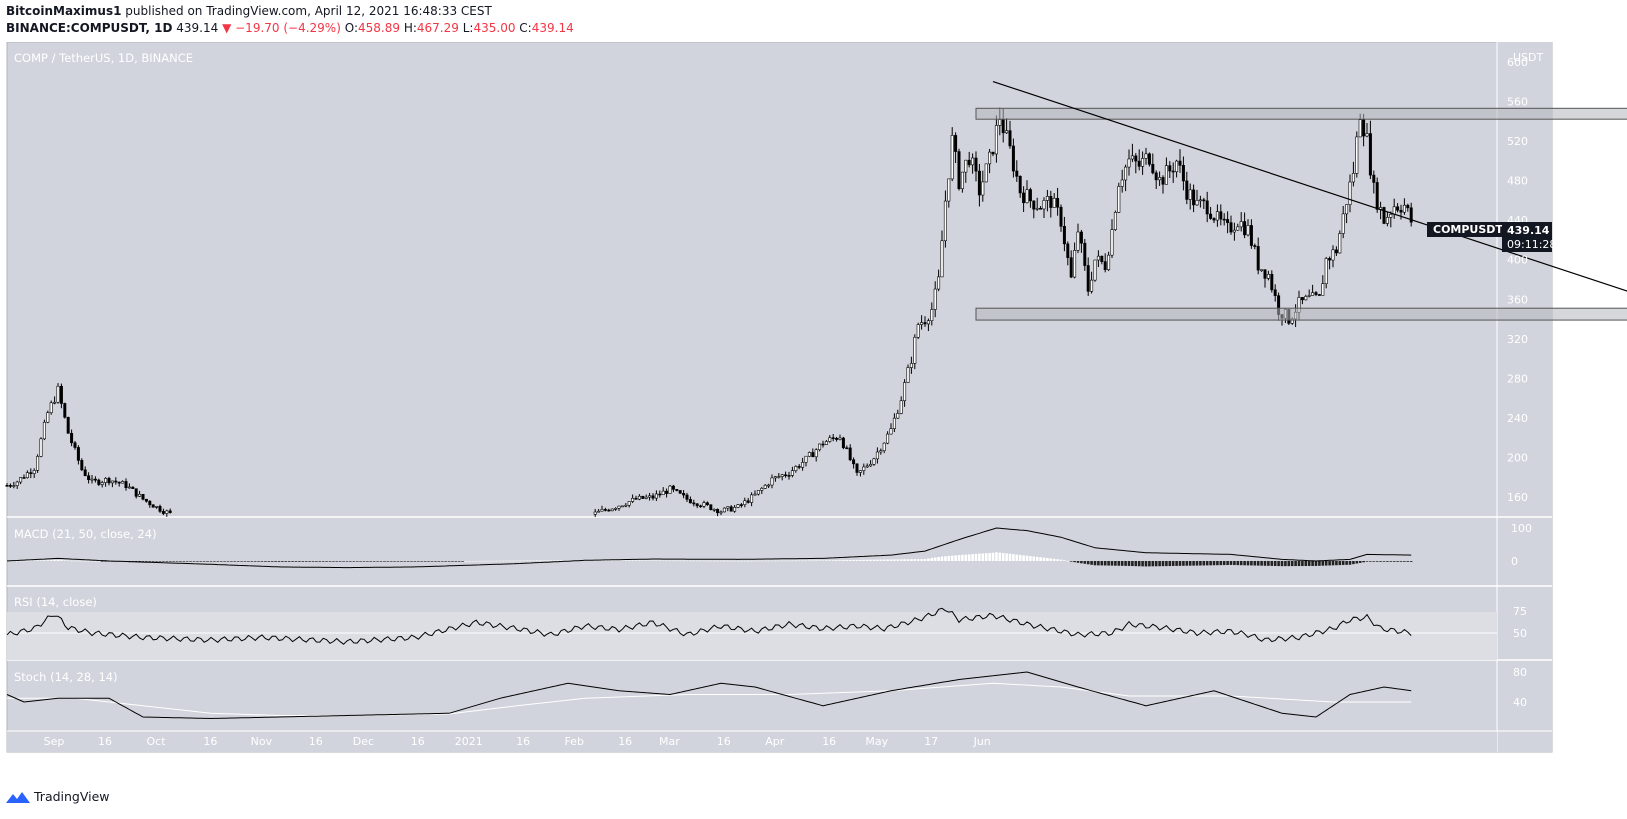 The height and width of the screenshot is (819, 1627). I want to click on time-axis, so click(752, 741).